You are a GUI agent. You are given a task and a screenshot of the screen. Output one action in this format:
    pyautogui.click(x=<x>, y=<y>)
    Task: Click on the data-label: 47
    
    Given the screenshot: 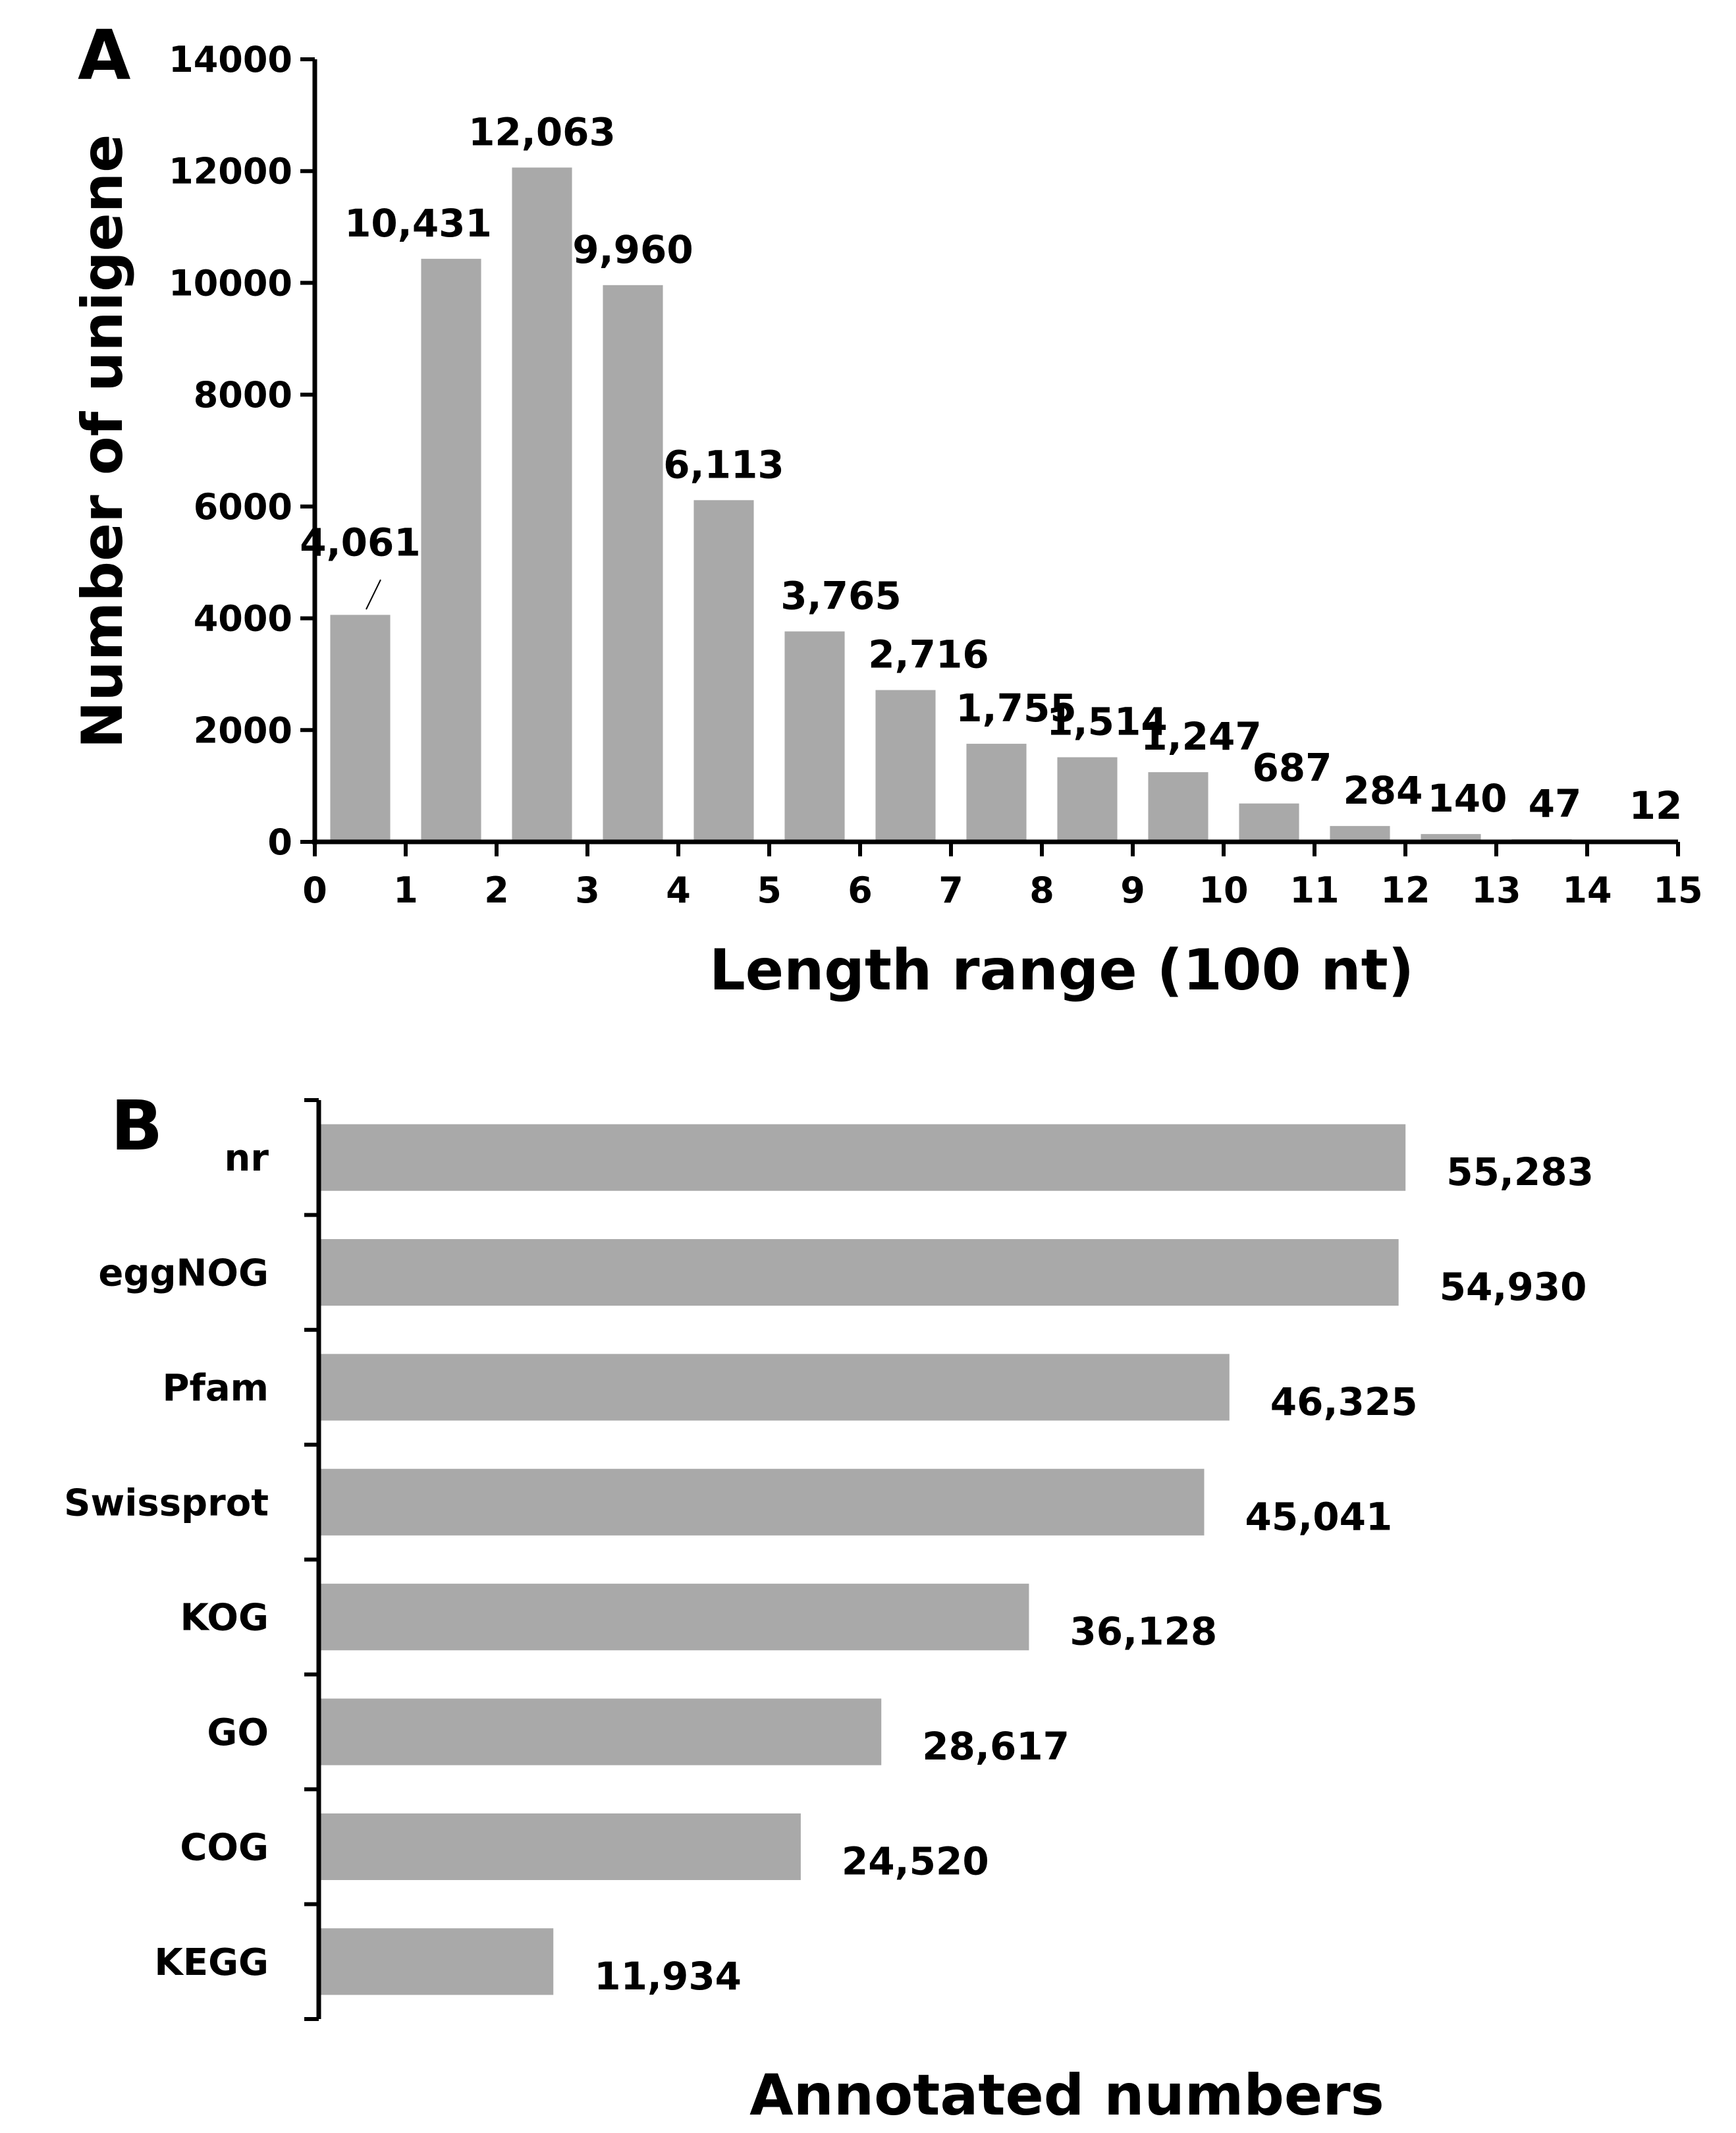 What is the action you would take?
    pyautogui.click(x=1556, y=804)
    